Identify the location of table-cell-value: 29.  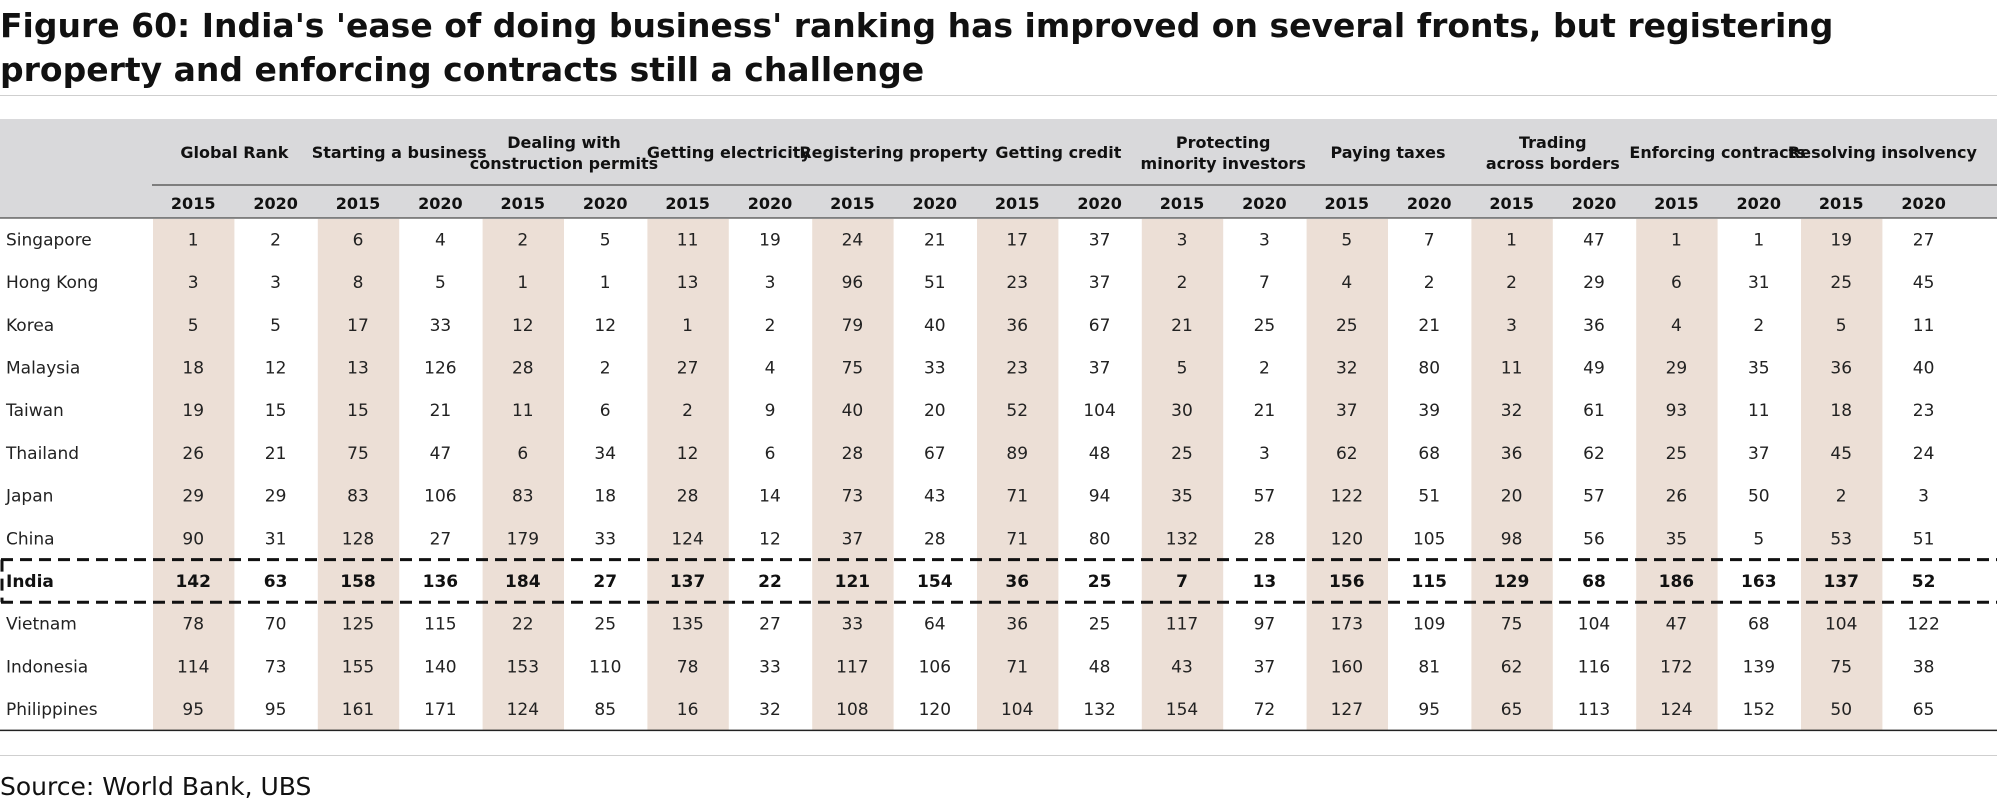
(193, 497).